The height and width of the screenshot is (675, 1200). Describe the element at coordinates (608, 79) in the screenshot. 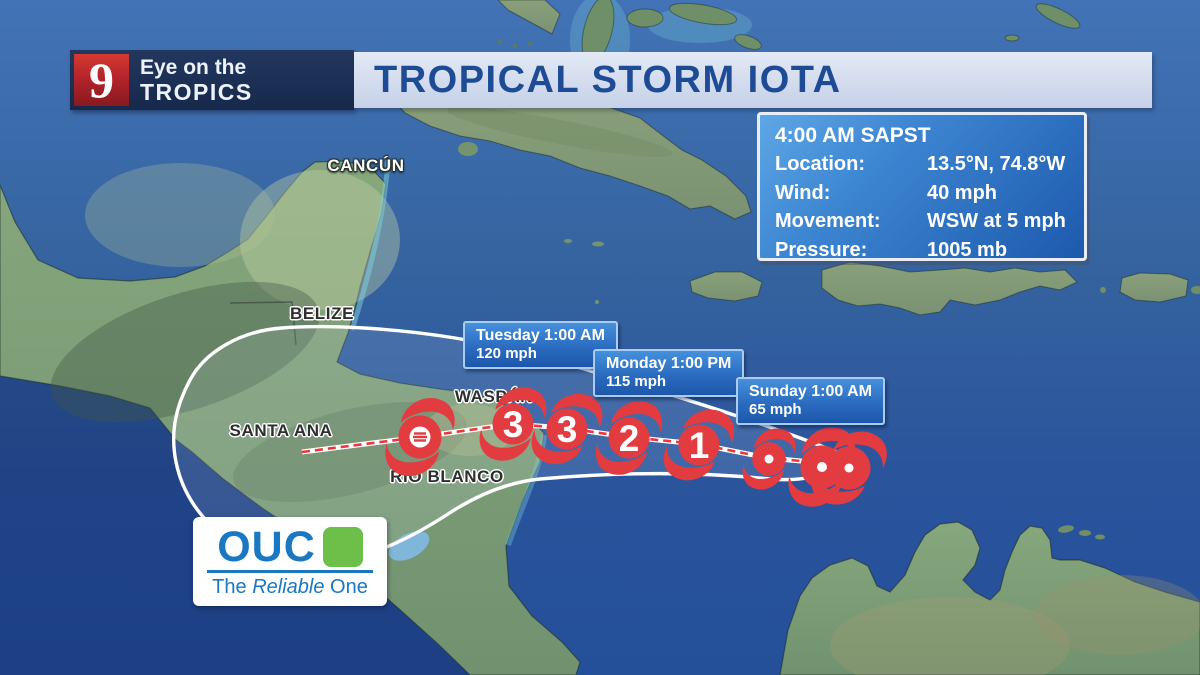

I see `storm-title: TROPICAL STORM IOTA` at that location.